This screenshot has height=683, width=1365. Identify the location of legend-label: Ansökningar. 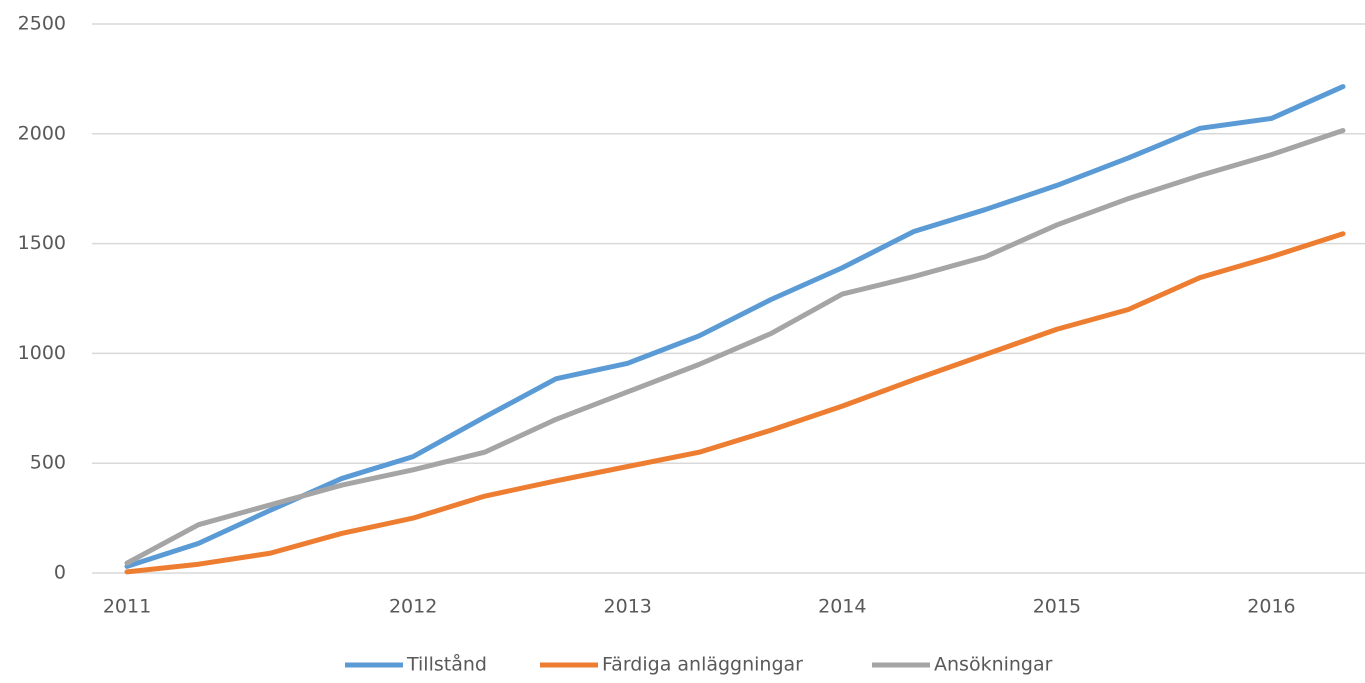
(993, 665).